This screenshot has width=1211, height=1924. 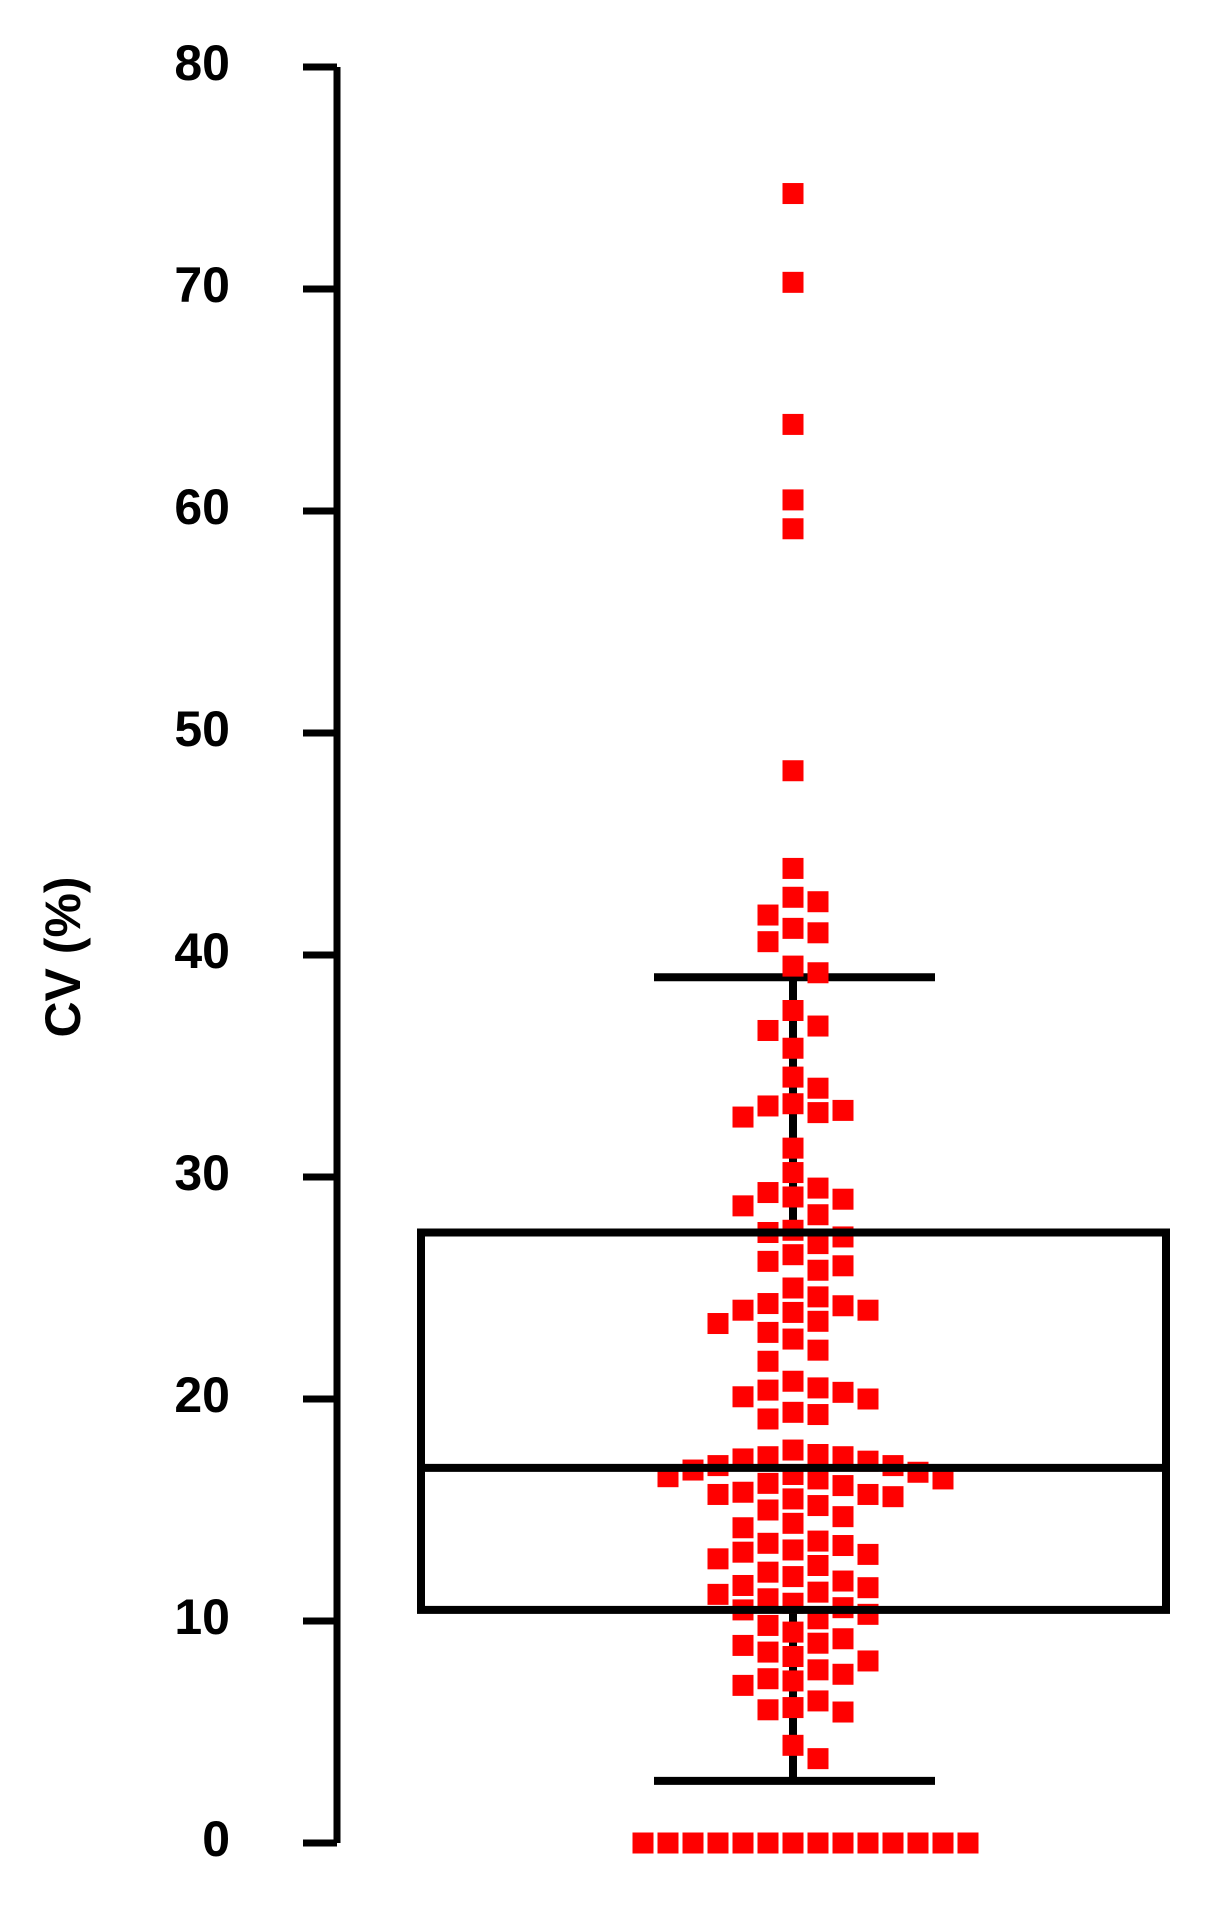 I want to click on box, so click(x=793, y=1421).